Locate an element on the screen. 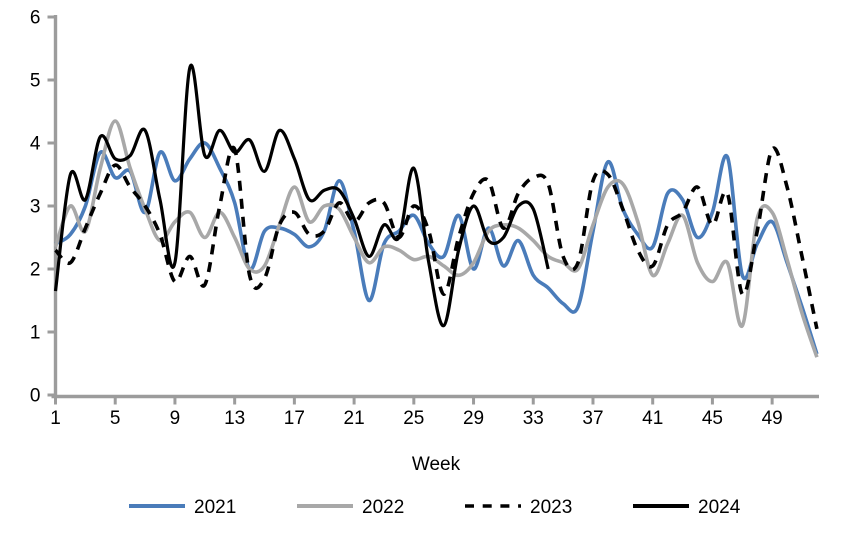 This screenshot has height=541, width=852. legend-item-2023: 2023 is located at coordinates (518, 507).